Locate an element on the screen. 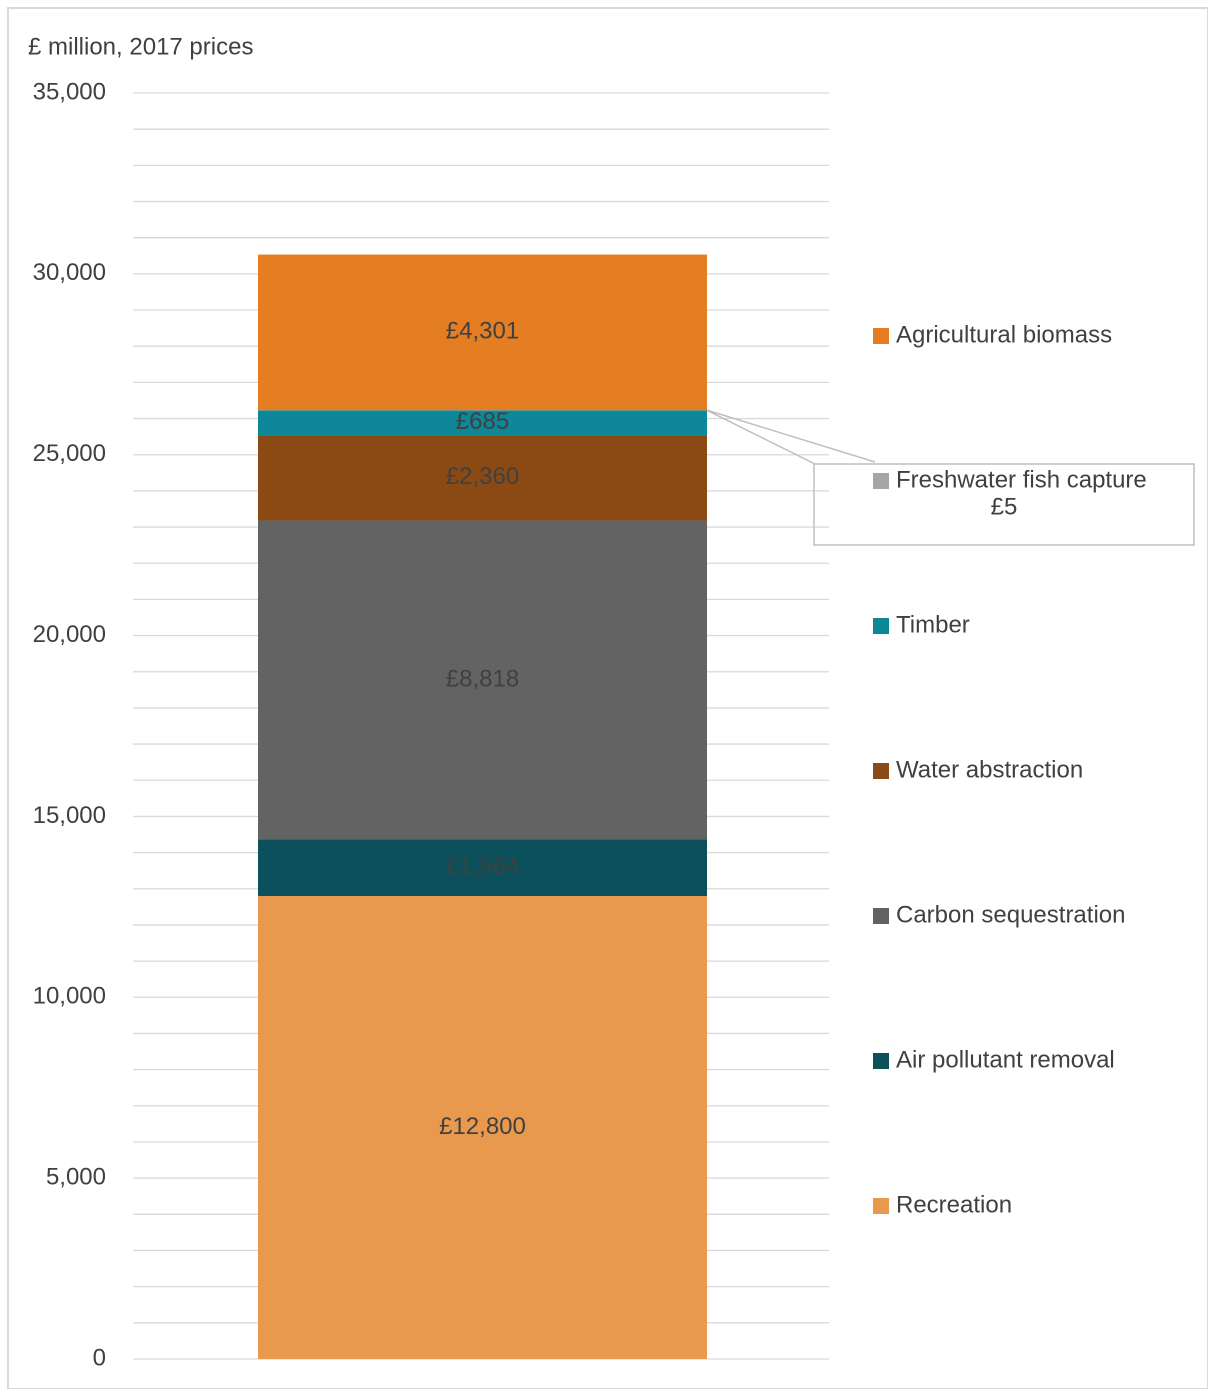 This screenshot has height=1389, width=1208. data-label: £5 is located at coordinates (1004, 506).